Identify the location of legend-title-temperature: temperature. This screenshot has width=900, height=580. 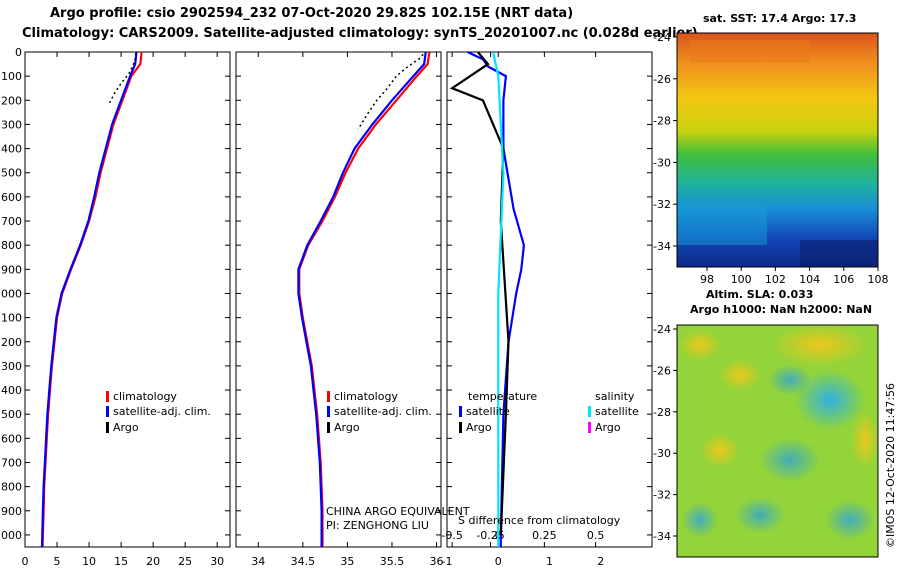
(502, 396).